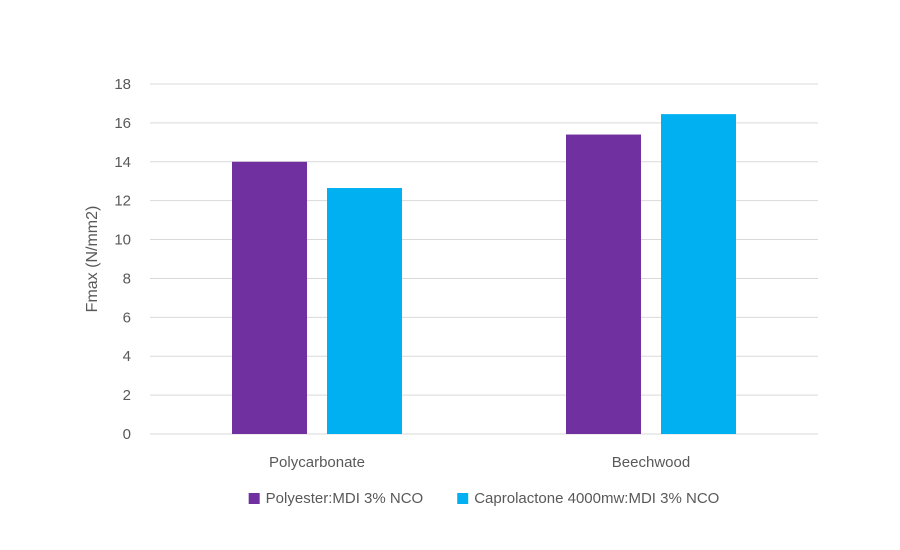 The width and height of the screenshot is (900, 550). Describe the element at coordinates (127, 317) in the screenshot. I see `y-tick-label: 6` at that location.